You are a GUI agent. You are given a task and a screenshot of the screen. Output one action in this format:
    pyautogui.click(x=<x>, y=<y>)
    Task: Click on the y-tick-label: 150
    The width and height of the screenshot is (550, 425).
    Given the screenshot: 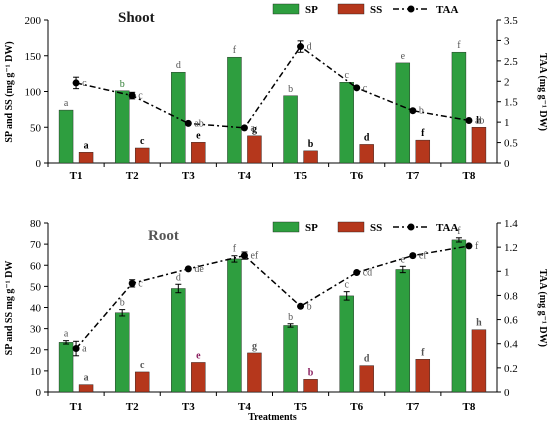 What is the action you would take?
    pyautogui.click(x=33, y=57)
    